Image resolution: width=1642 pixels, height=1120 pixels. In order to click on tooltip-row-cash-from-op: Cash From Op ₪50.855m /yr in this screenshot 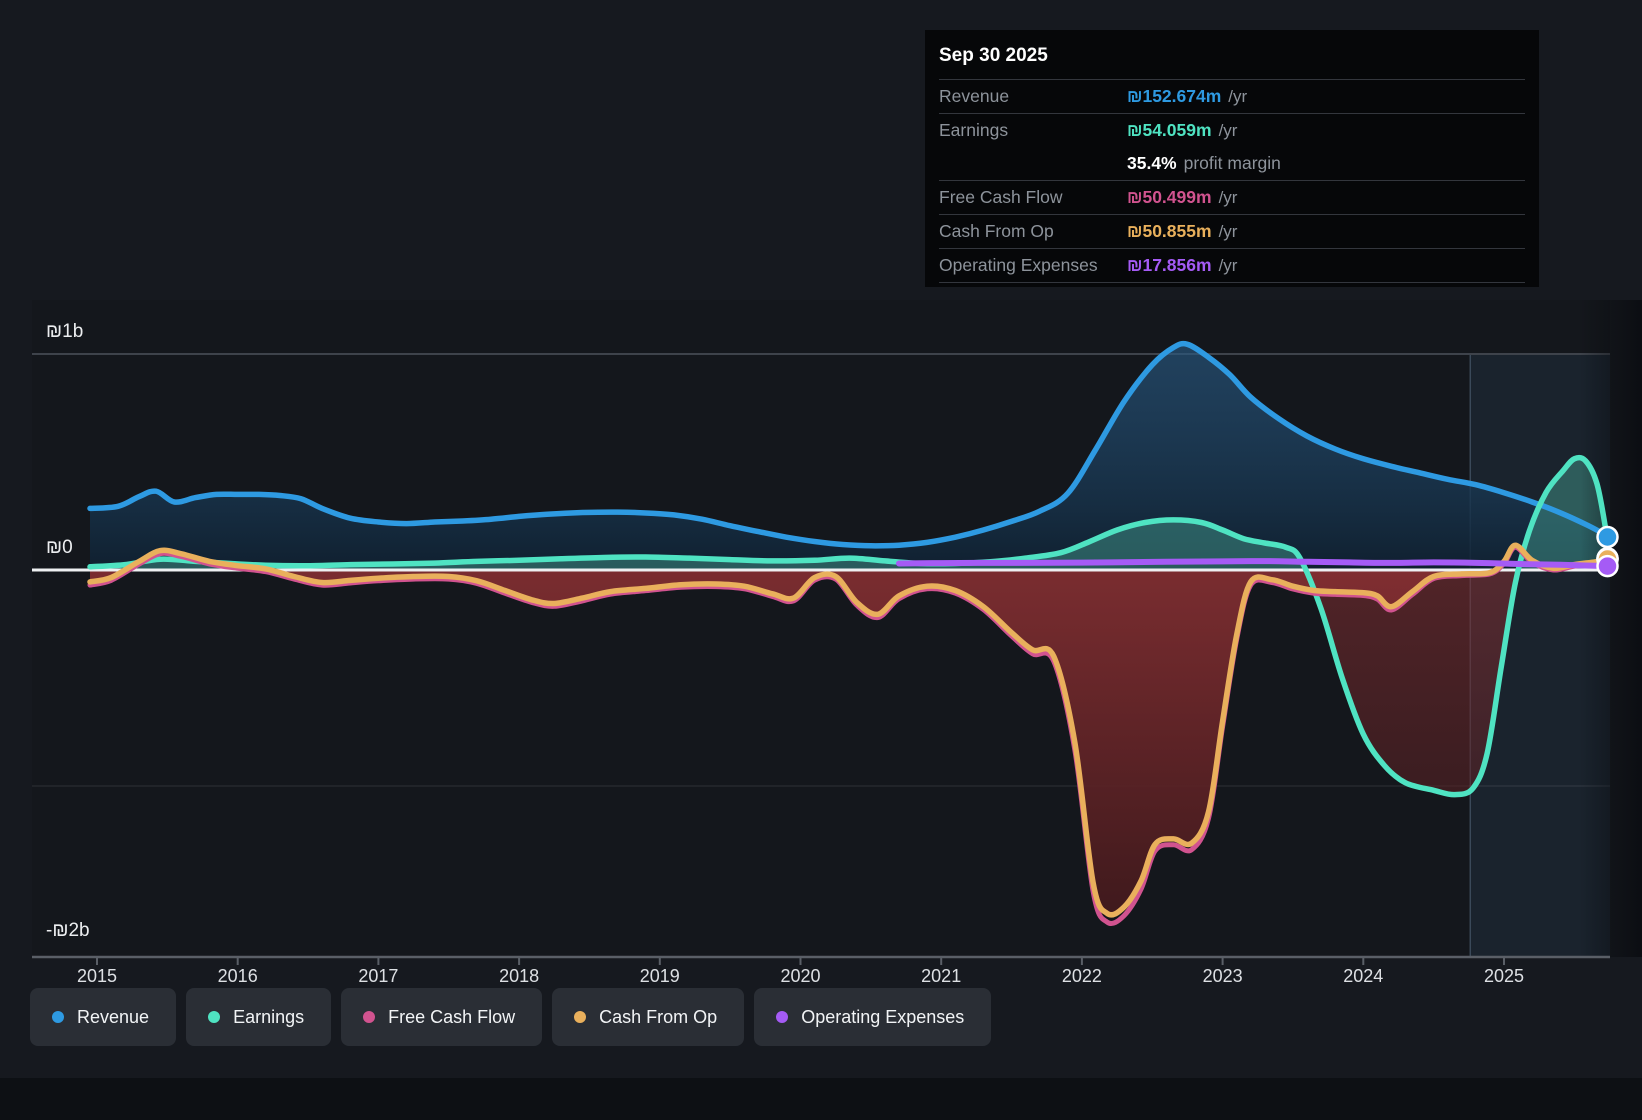, I will do `click(1232, 231)`.